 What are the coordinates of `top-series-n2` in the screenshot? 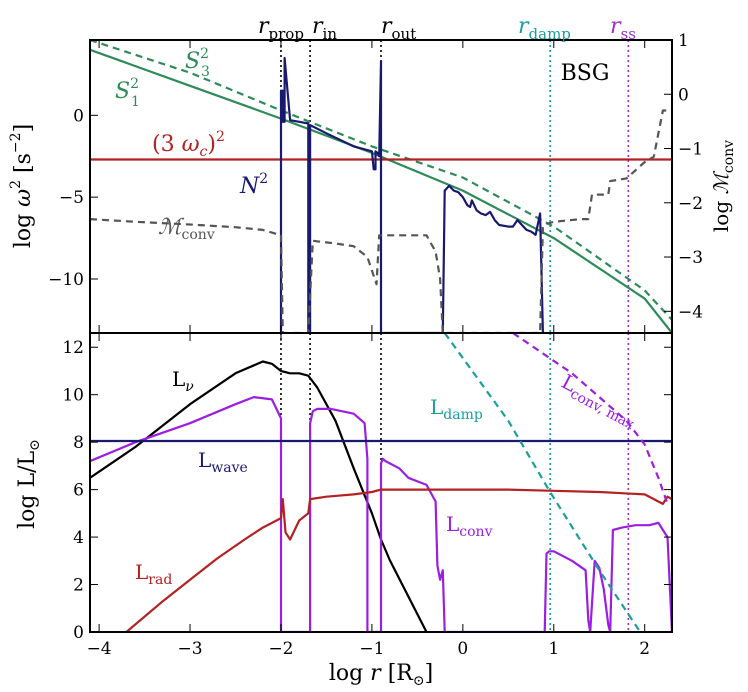 It's located at (412, 194).